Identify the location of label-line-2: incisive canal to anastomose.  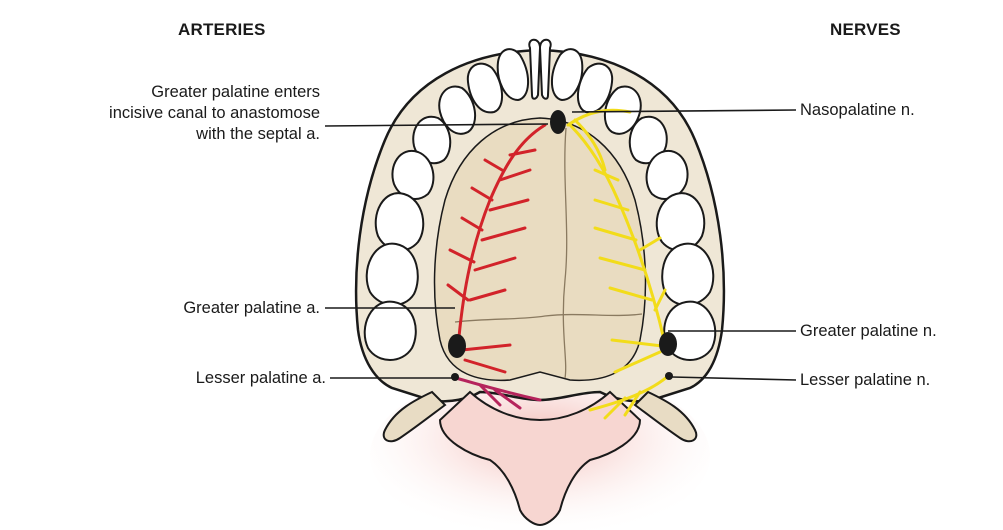
(214, 113).